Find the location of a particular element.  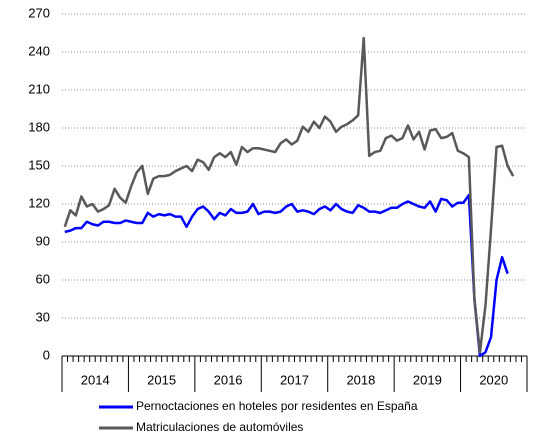

x-tick-label: 2019 is located at coordinates (427, 379).